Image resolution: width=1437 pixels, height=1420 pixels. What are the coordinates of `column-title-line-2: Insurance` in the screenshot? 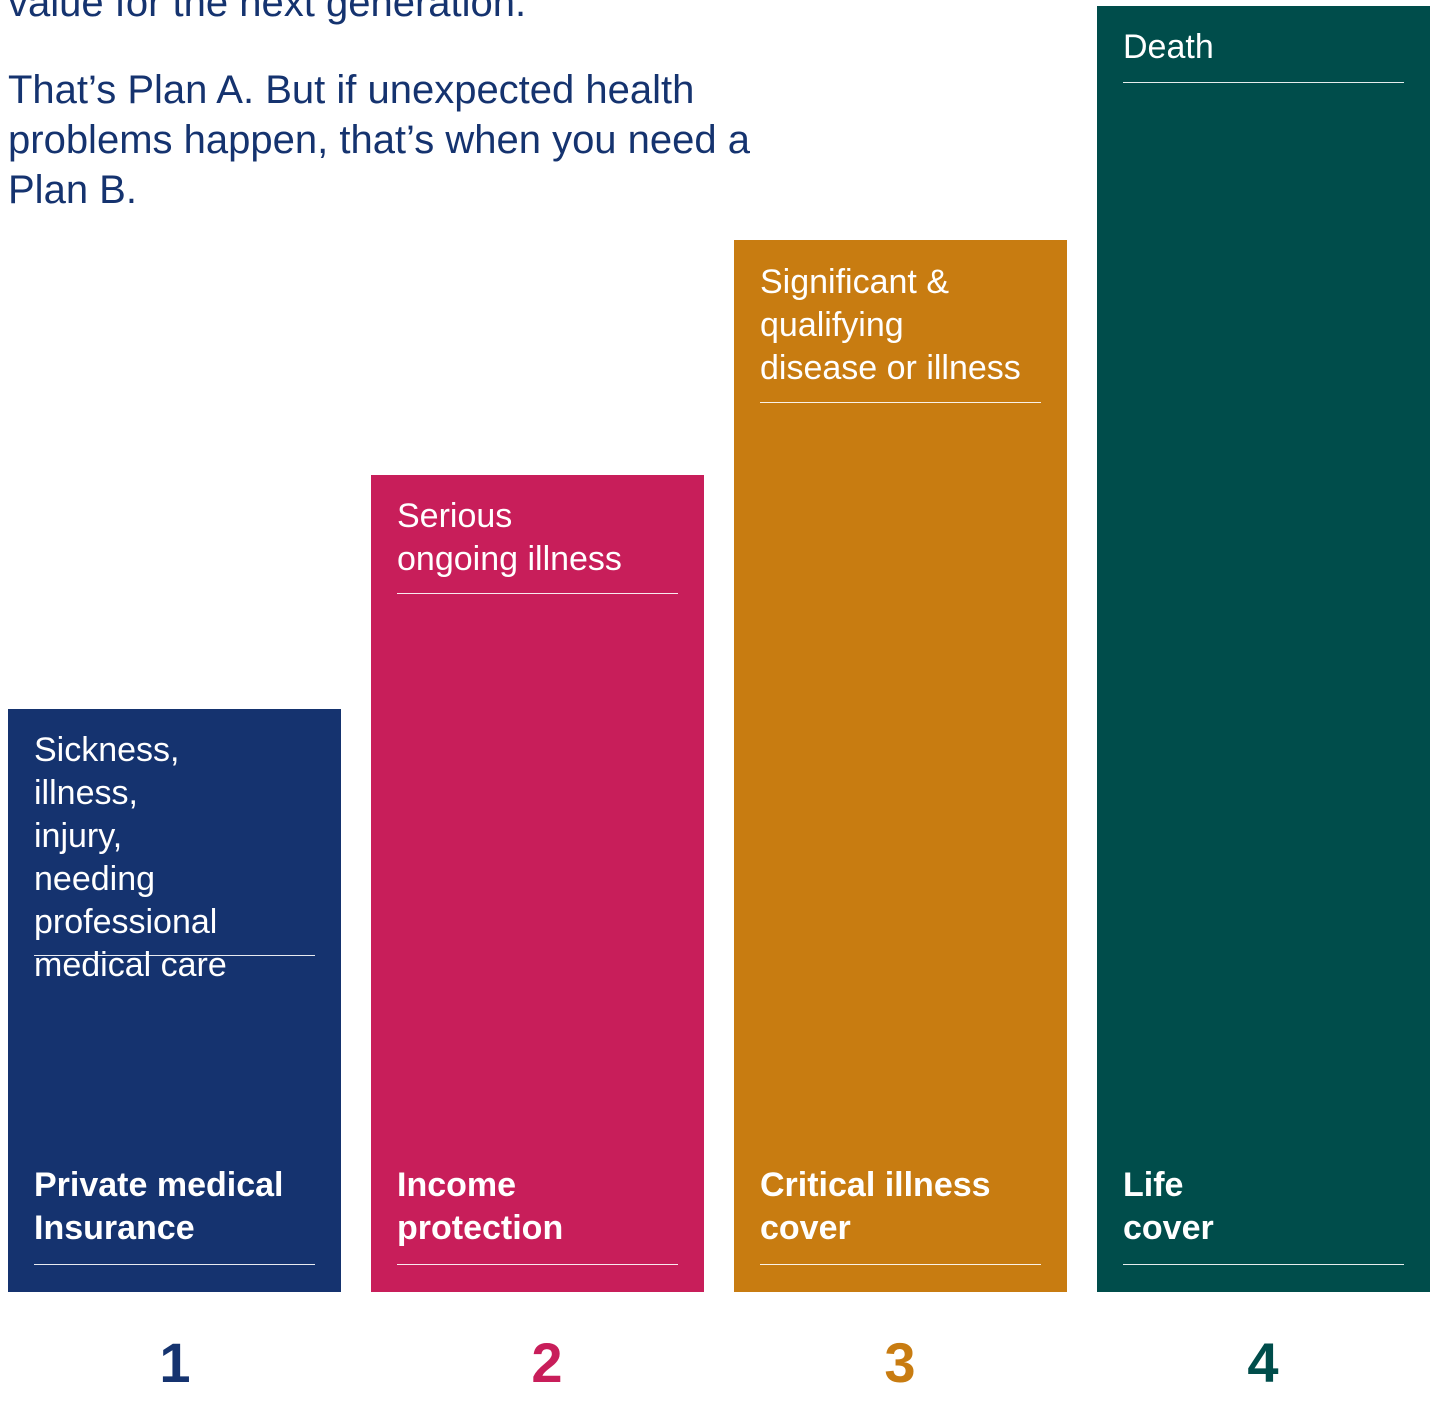 It's located at (114, 1228).